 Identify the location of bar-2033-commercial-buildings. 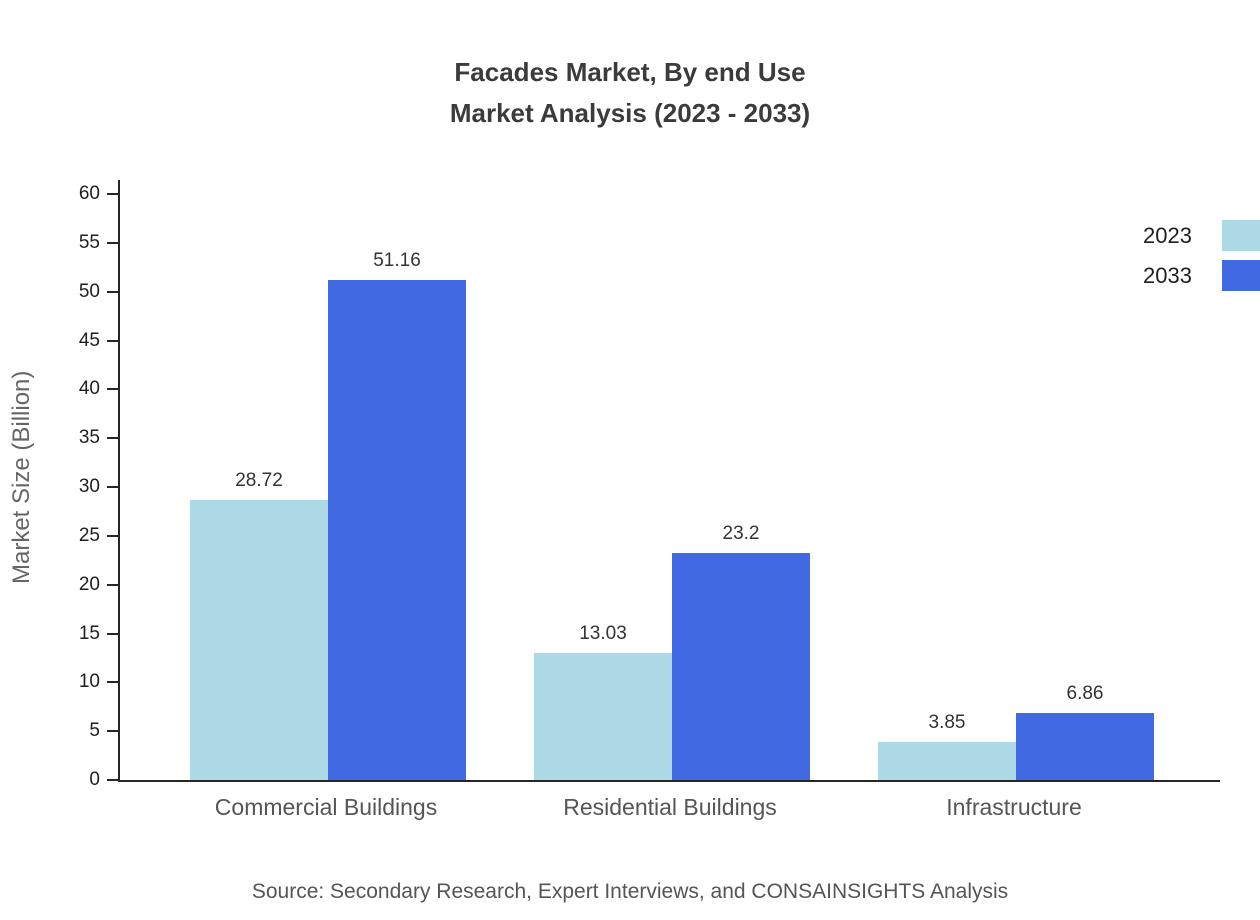
(397, 530).